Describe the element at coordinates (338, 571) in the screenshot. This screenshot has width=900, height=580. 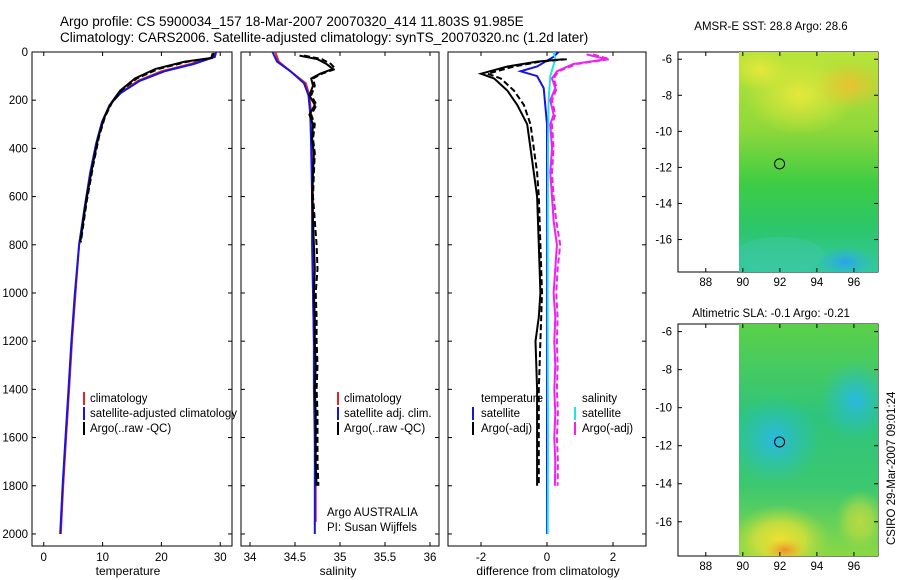
I see `salinity-xlabel: salinity` at that location.